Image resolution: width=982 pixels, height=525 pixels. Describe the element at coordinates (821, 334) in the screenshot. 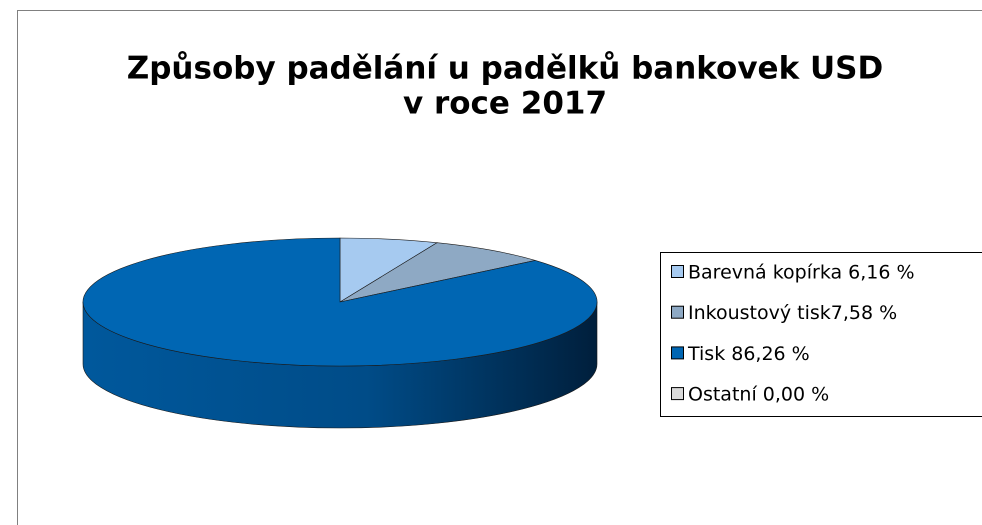

I see `legend-box` at that location.